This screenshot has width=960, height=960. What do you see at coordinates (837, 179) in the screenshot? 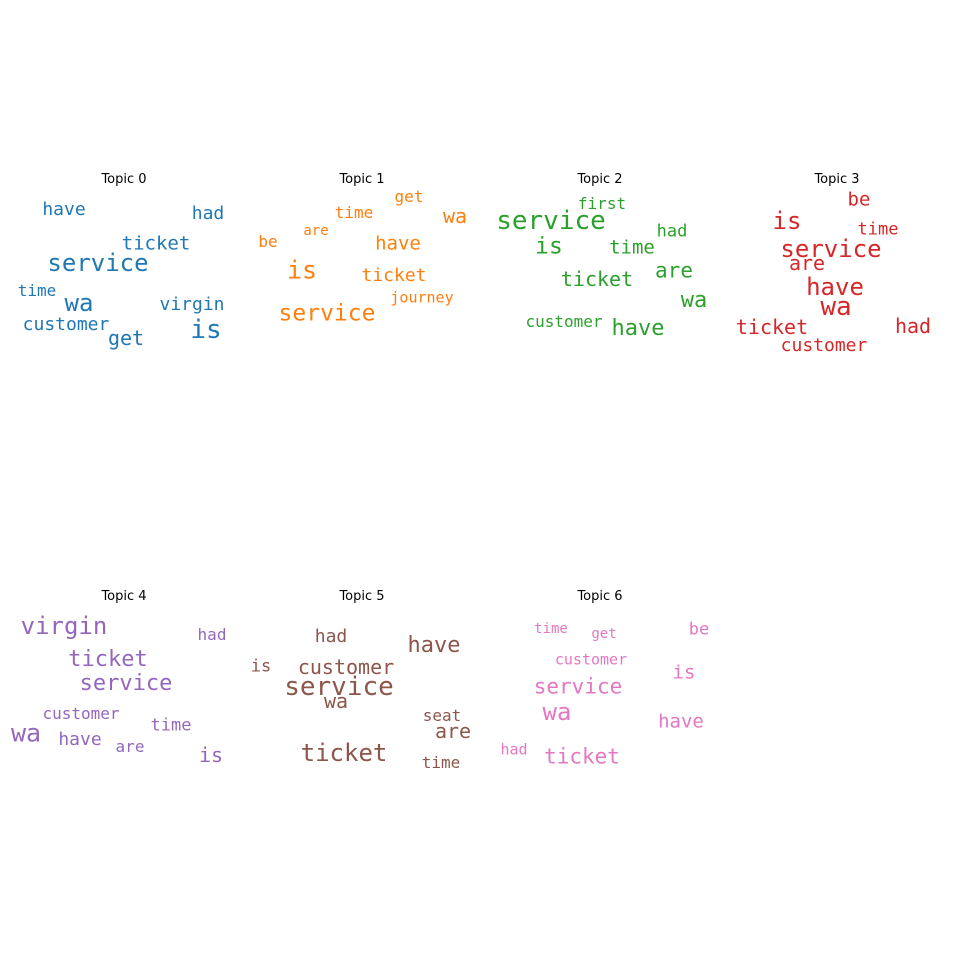
I see `panel-title: Topic 3` at bounding box center [837, 179].